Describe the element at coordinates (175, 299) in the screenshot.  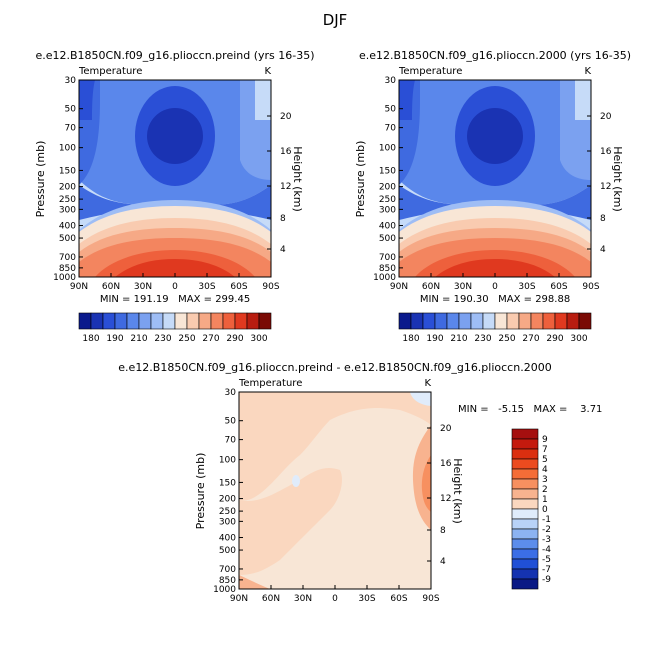
I see `min-max-stats: MIN = 191.19 MAX = 299.45` at that location.